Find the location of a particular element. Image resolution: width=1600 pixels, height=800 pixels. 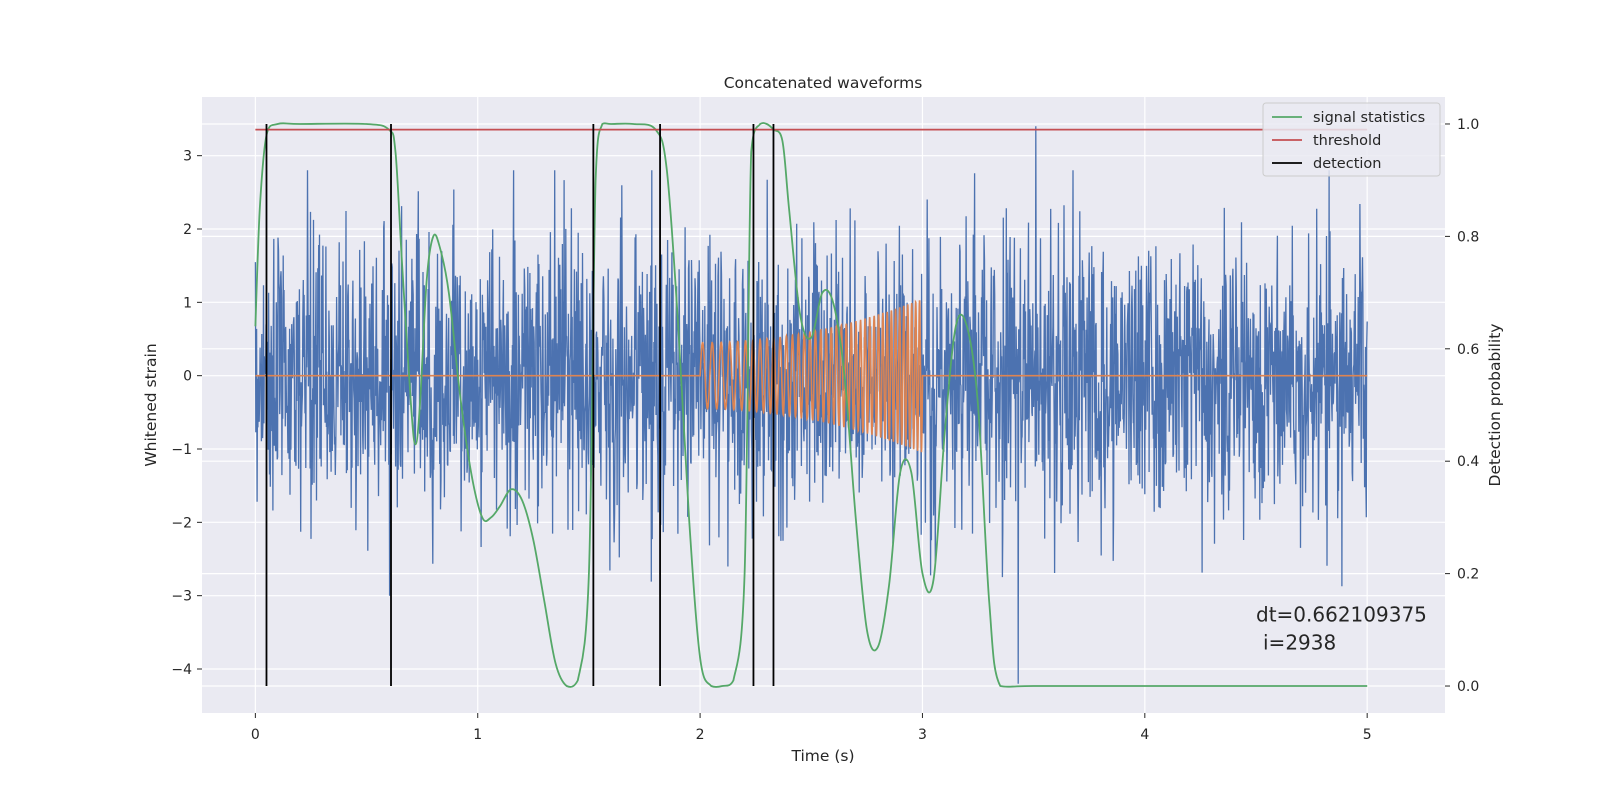

y-tick-label: 0 is located at coordinates (187, 377).